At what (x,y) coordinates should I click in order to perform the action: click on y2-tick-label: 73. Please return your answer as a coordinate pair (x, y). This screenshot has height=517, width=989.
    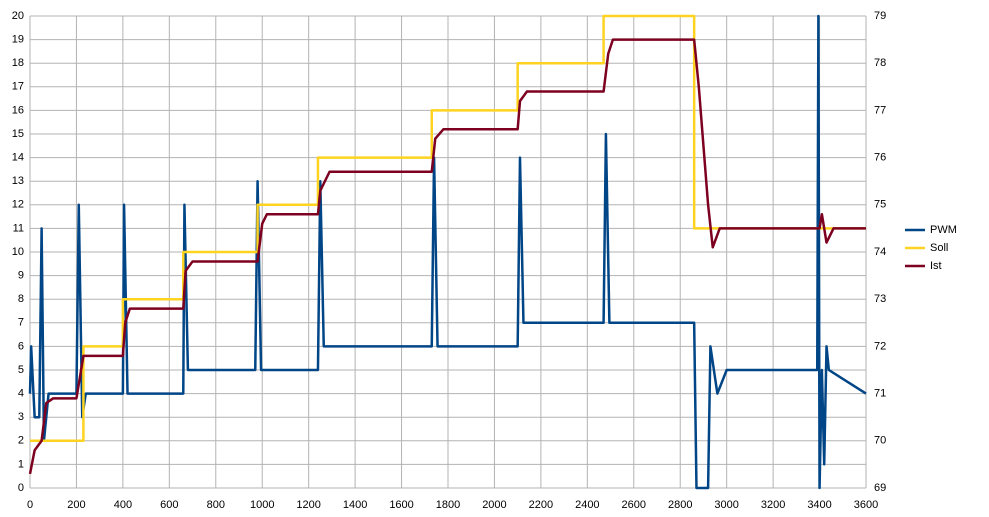
    Looking at the image, I should click on (880, 299).